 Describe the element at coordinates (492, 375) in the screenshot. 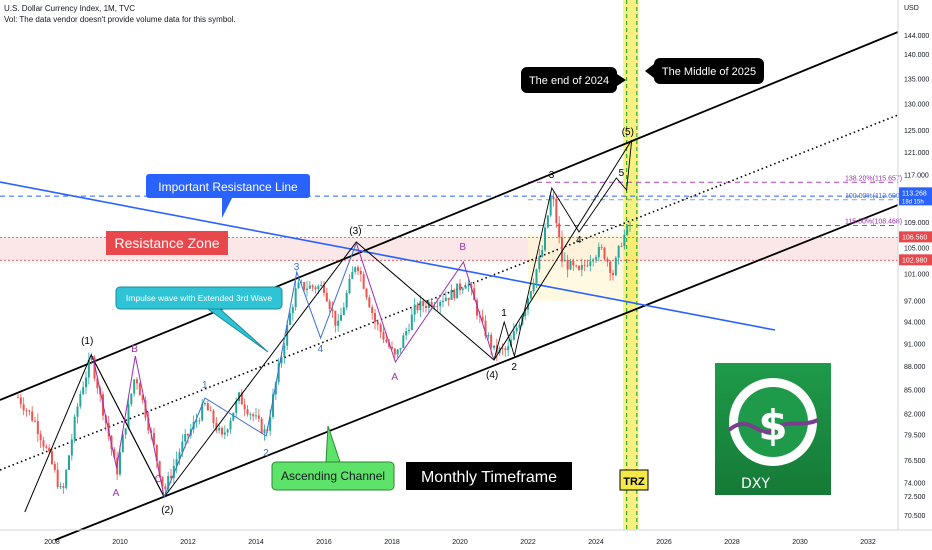

I see `wave-label: (4)` at that location.